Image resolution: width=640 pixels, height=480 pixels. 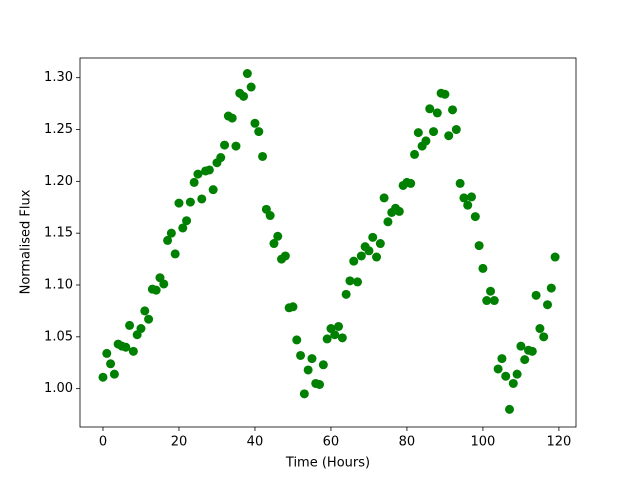 What do you see at coordinates (58, 181) in the screenshot?
I see `y-tick-label: 1.20` at bounding box center [58, 181].